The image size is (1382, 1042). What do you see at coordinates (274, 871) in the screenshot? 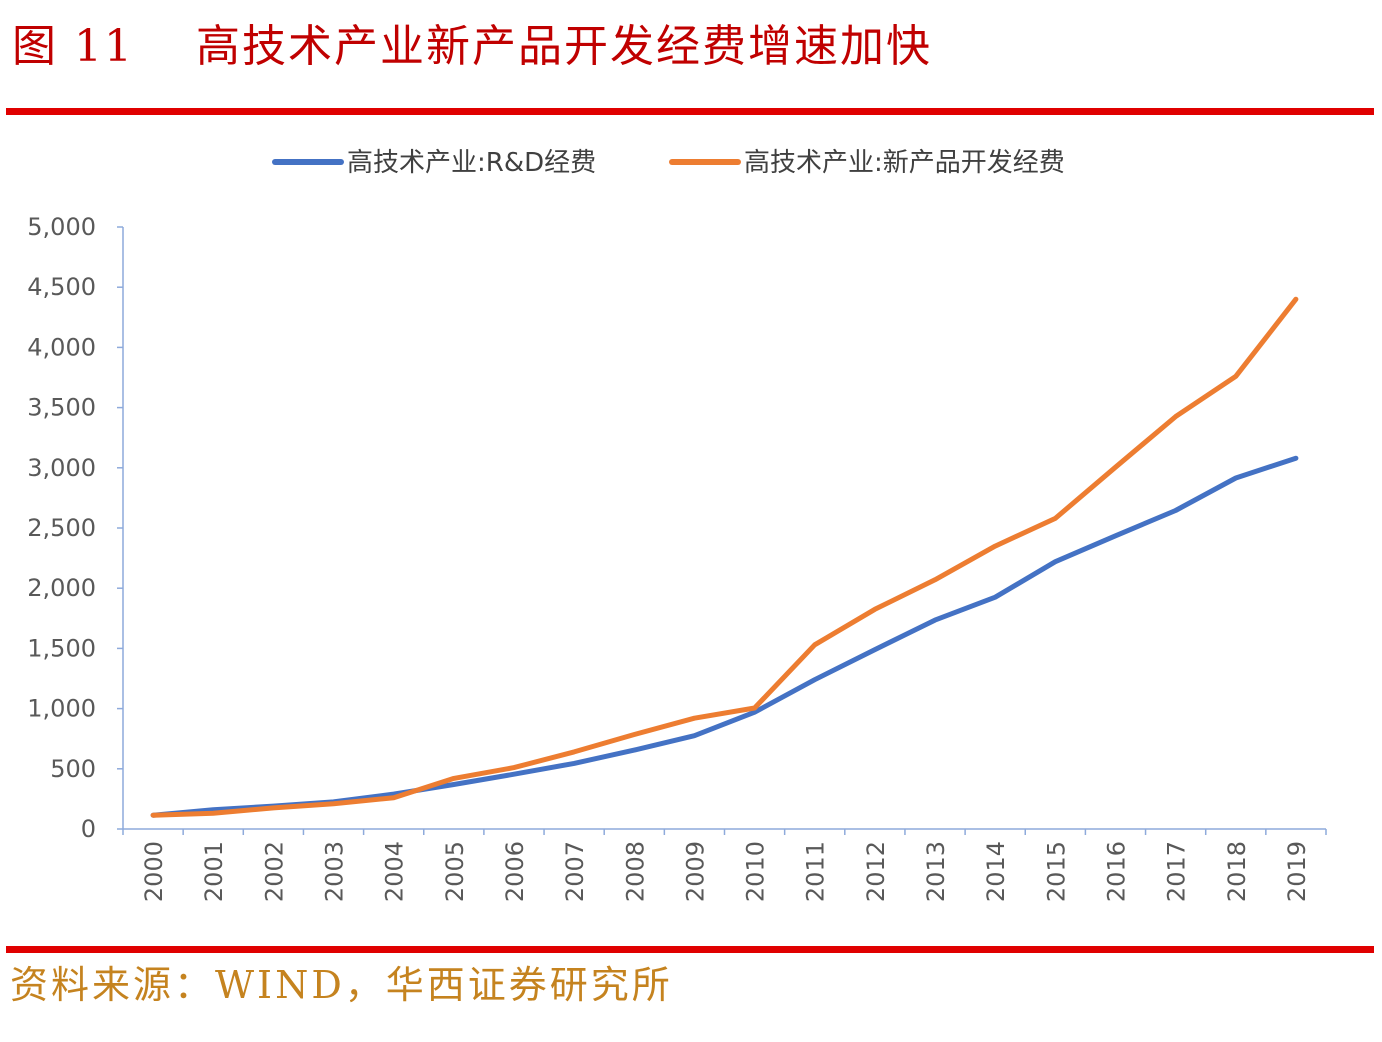
I see `x-tick-label: 2002` at bounding box center [274, 871].